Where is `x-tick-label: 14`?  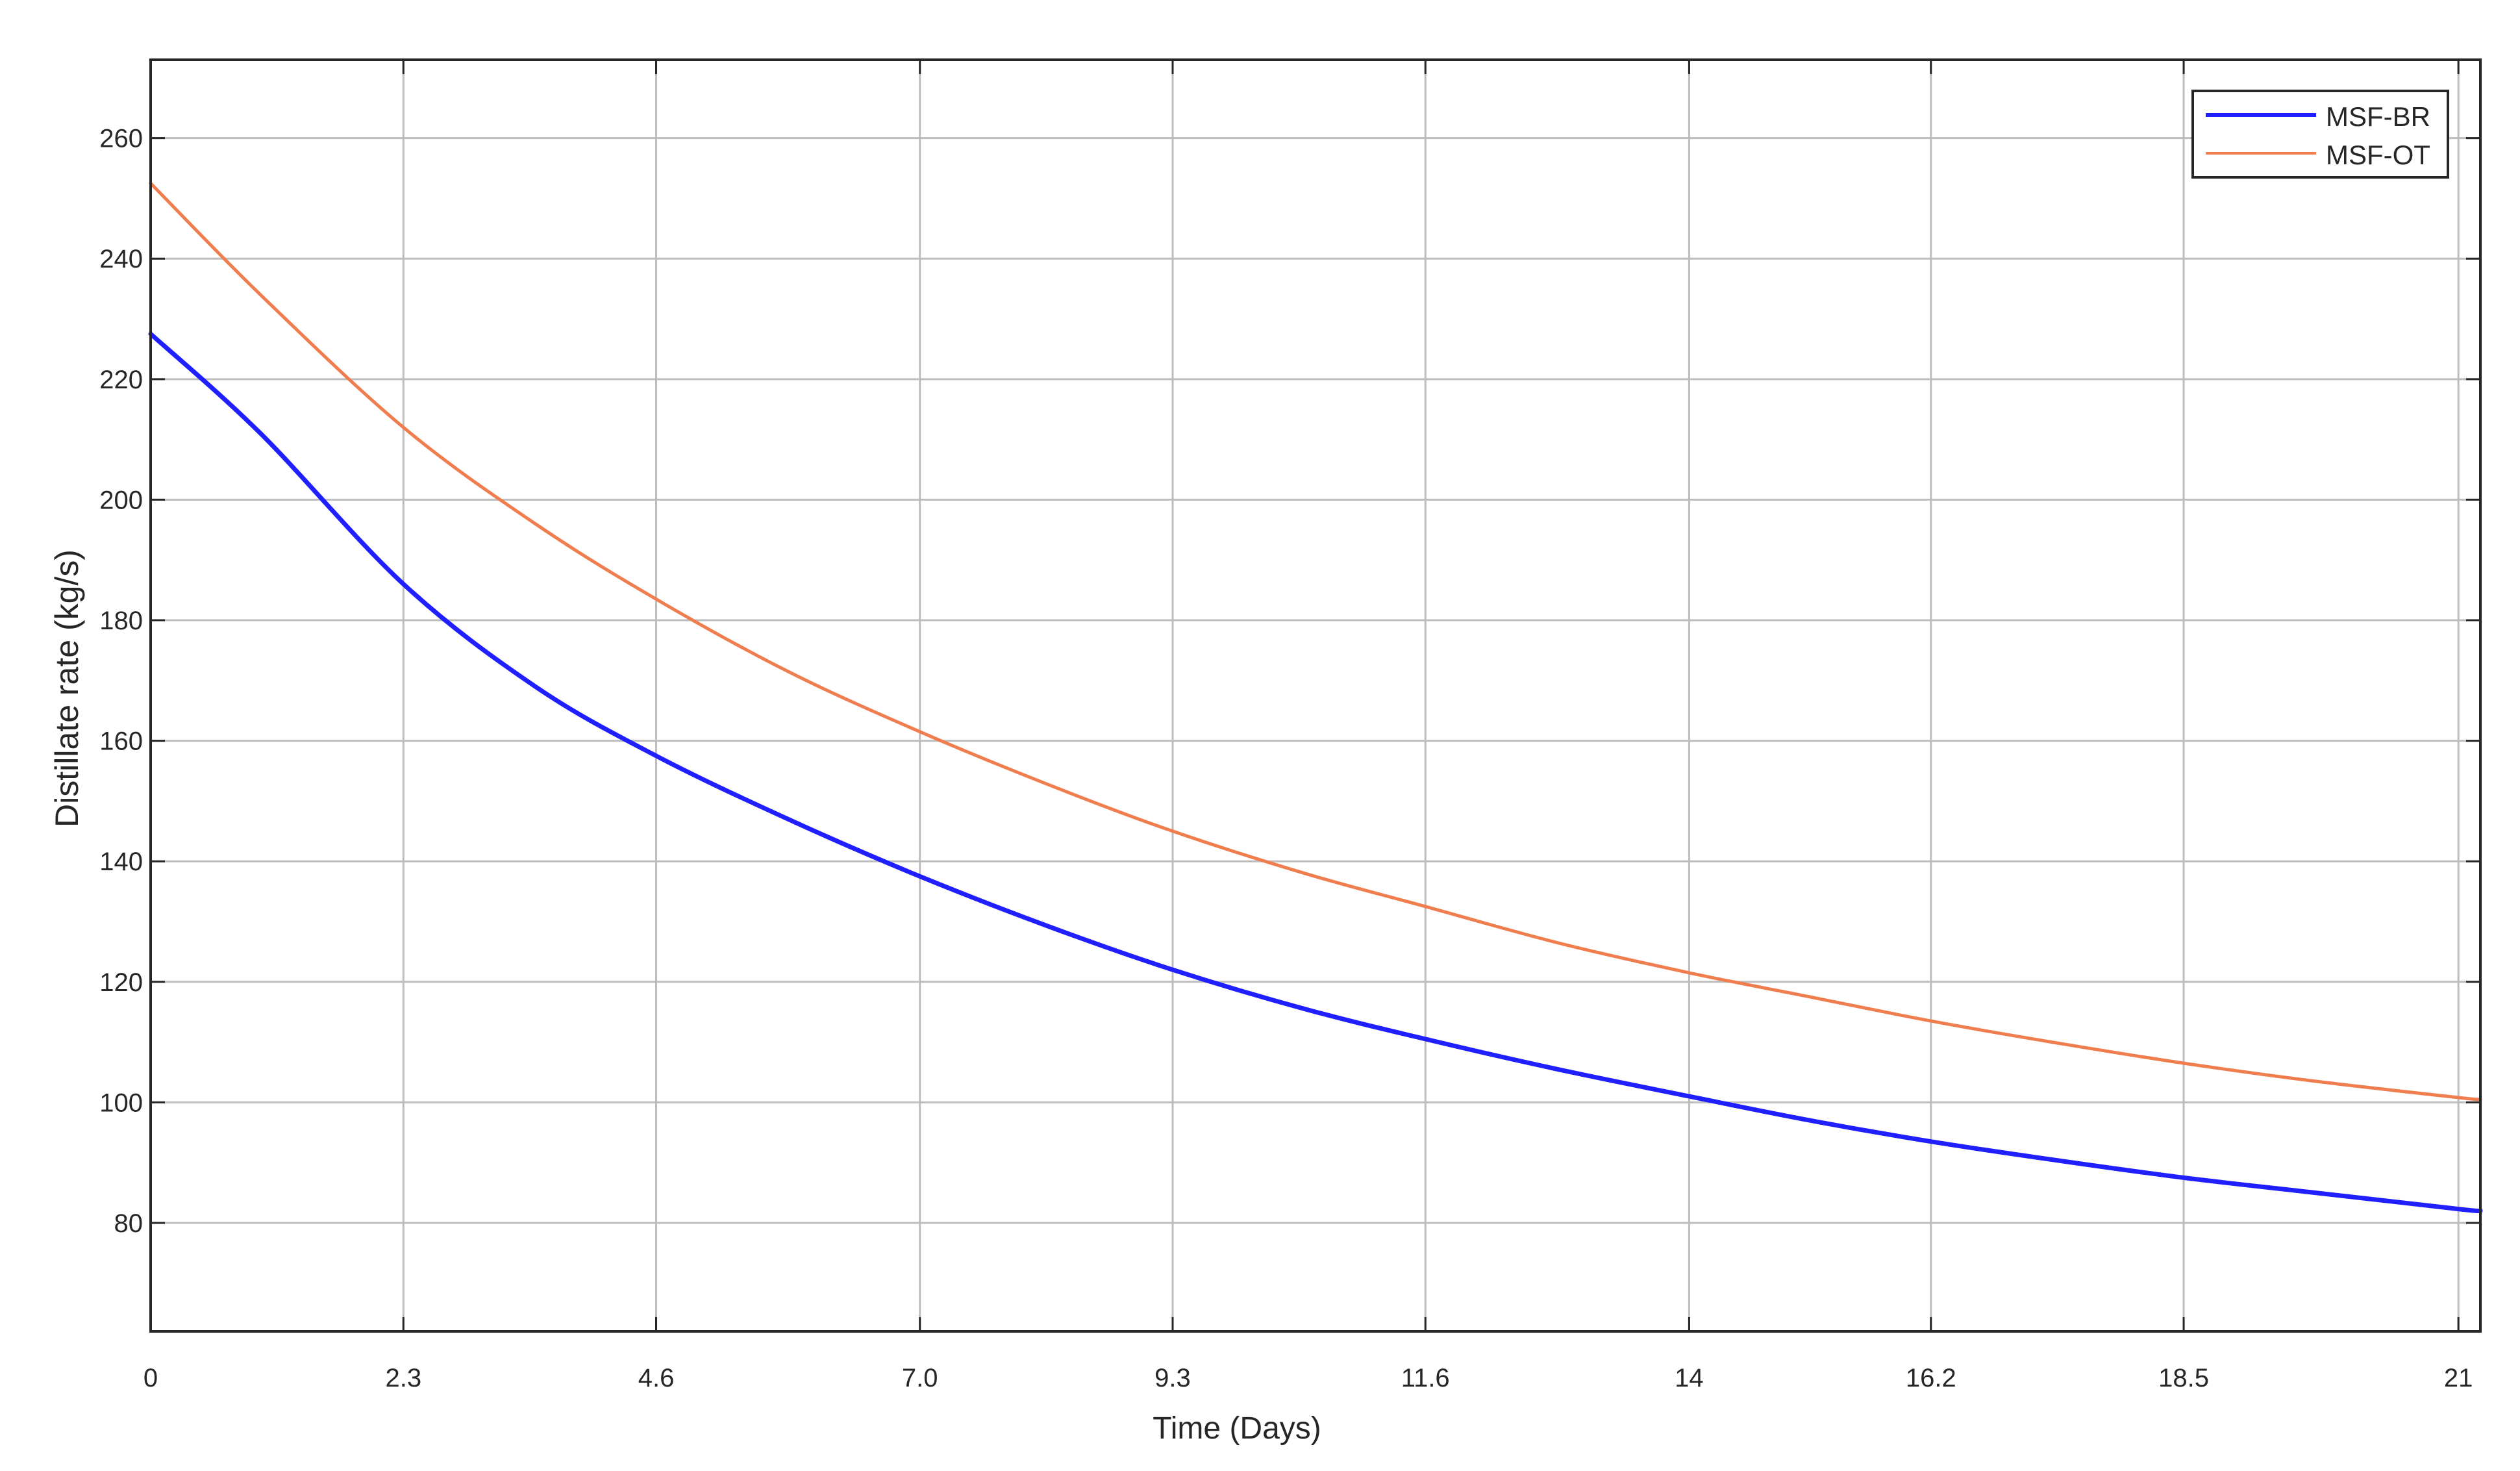
x-tick-label: 14 is located at coordinates (1689, 1378).